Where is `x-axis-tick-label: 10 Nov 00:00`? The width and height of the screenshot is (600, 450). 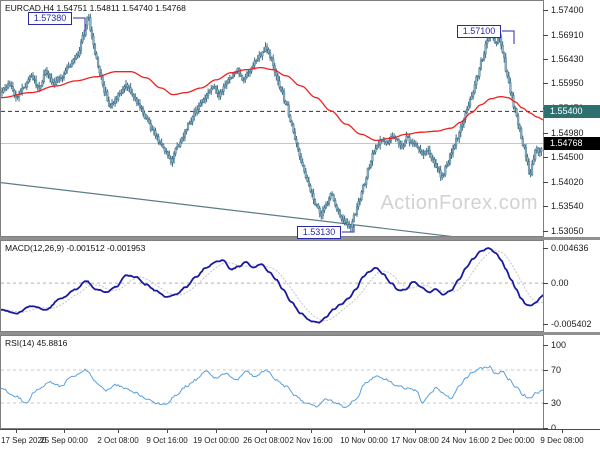
x-axis-tick-label: 10 Nov 00:00 is located at coordinates (364, 440).